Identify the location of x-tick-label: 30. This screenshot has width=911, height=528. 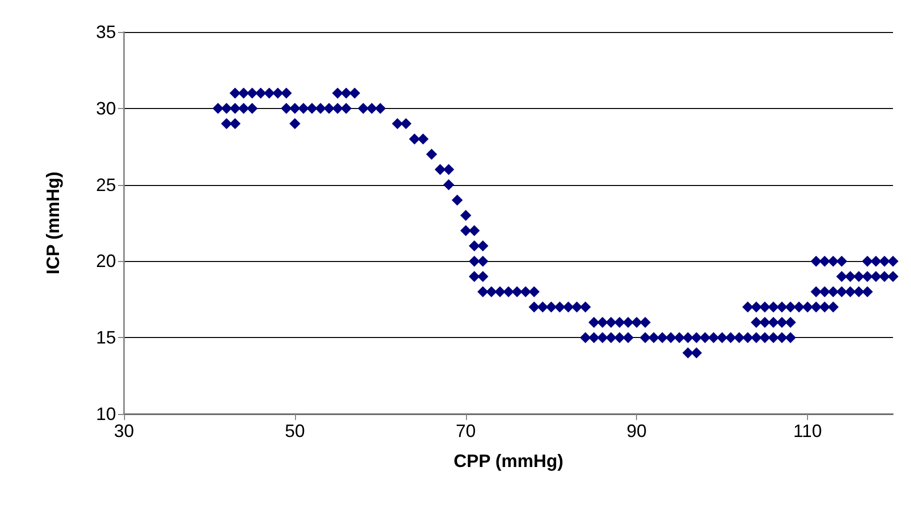
(124, 431).